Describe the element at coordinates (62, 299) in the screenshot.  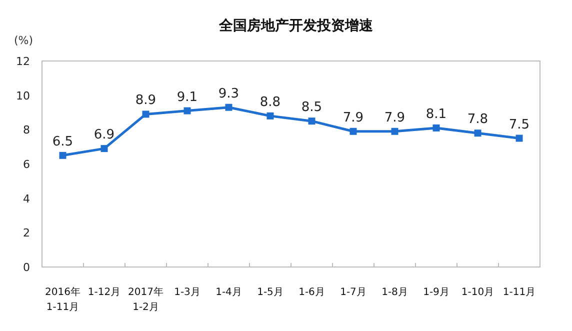
I see `x-tick-label: 2016年 1-11月` at that location.